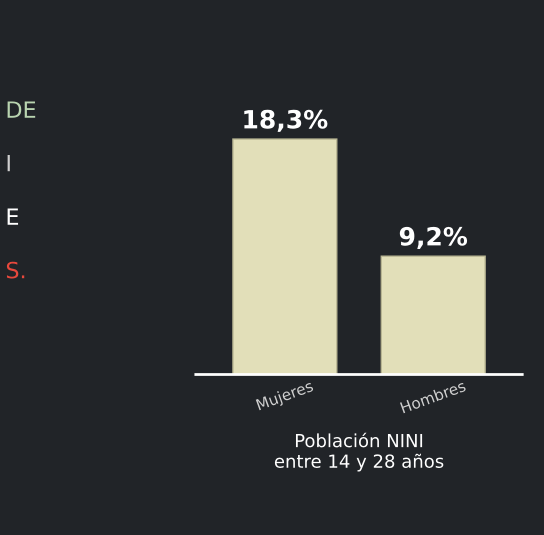  What do you see at coordinates (22, 110) in the screenshot?
I see `text: DE` at bounding box center [22, 110].